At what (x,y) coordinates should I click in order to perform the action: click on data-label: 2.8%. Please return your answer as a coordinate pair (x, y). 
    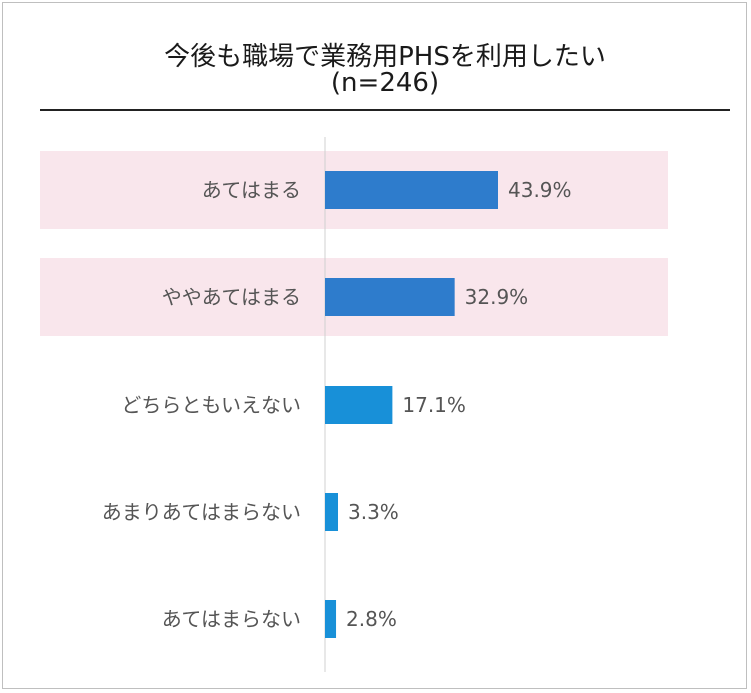
    Looking at the image, I should click on (371, 619).